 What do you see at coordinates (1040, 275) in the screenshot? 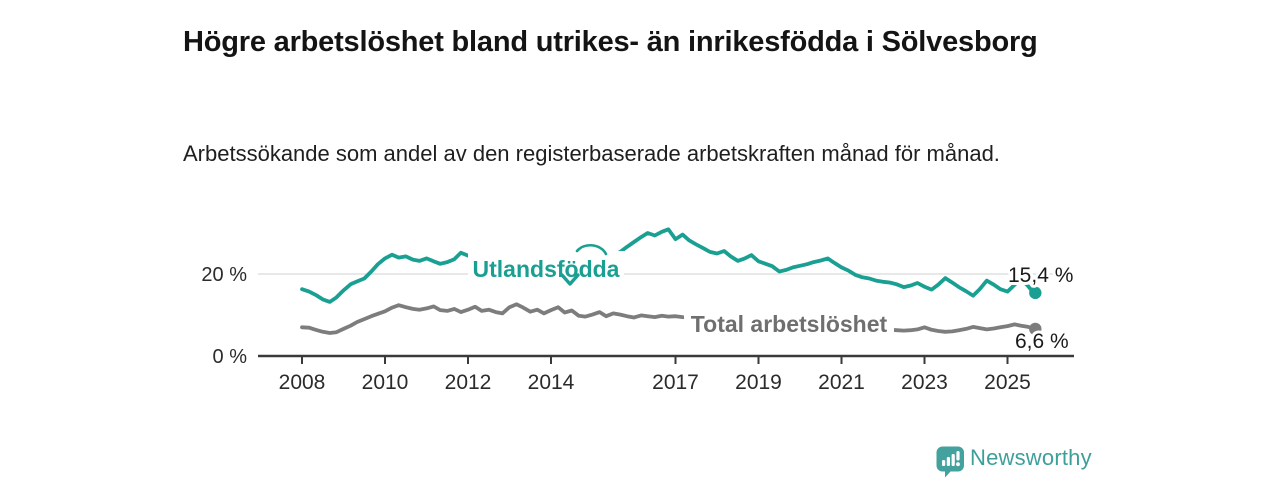
I see `end-value-label: 15,4 %` at bounding box center [1040, 275].